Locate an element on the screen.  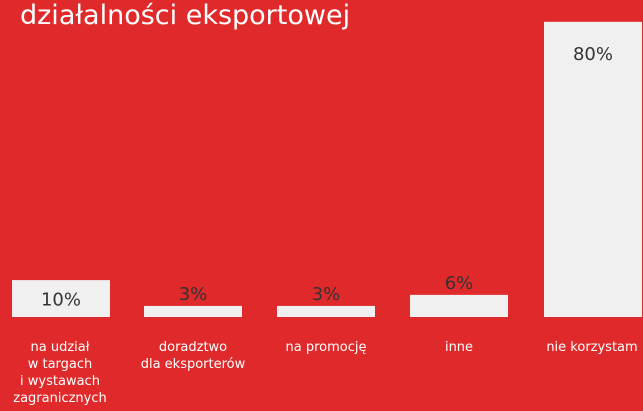
category-label-1-1: dla eksporterów is located at coordinates (193, 364).